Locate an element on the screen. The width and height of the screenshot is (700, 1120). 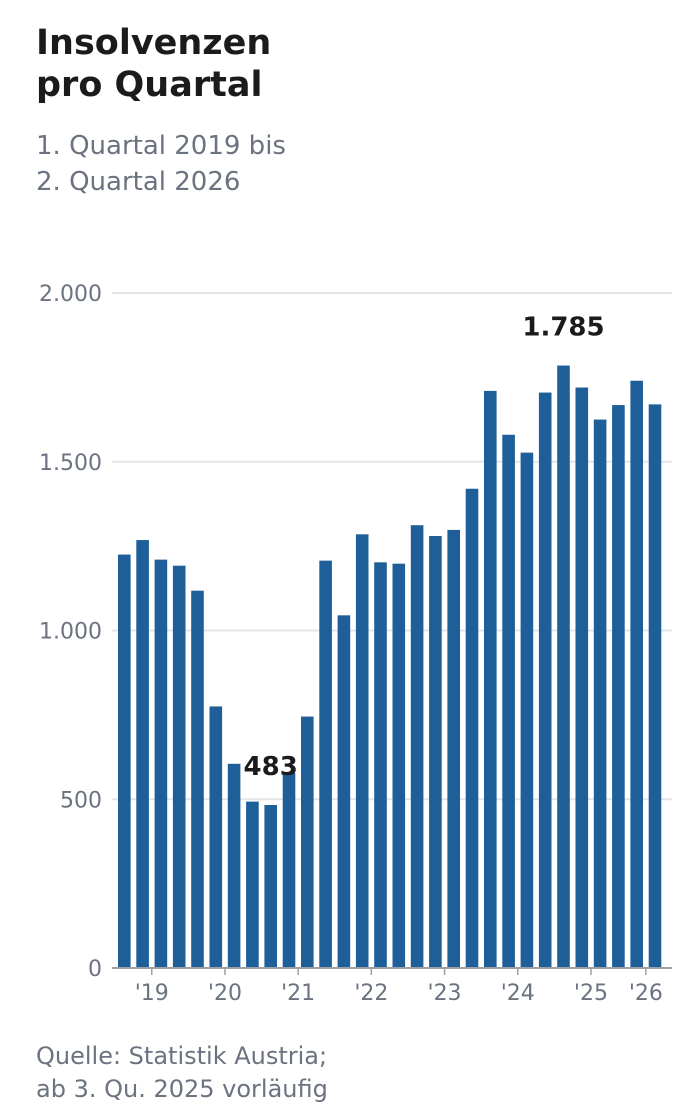
x-tick-label: '21 is located at coordinates (298, 993).